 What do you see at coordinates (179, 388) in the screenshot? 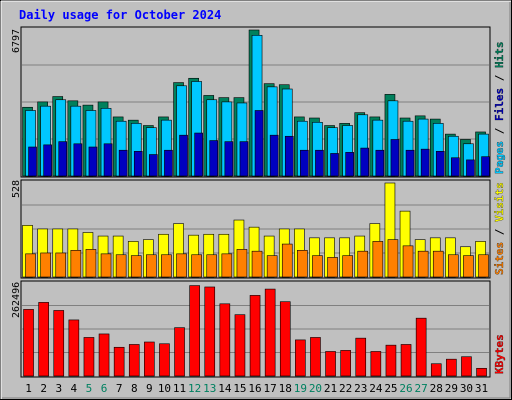
I see `x-tick-label: 11` at bounding box center [179, 388].